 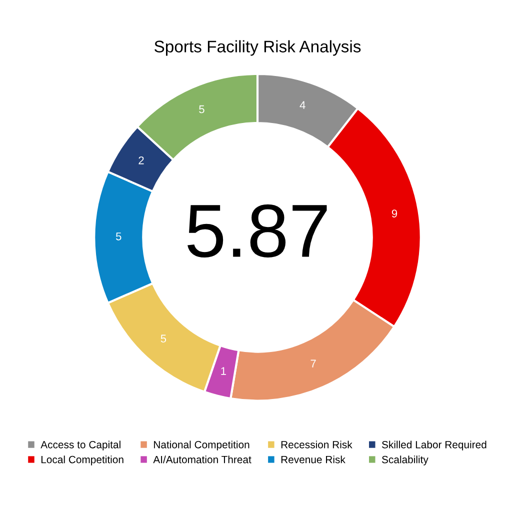 What do you see at coordinates (303, 105) in the screenshot?
I see `data-label: 4` at bounding box center [303, 105].